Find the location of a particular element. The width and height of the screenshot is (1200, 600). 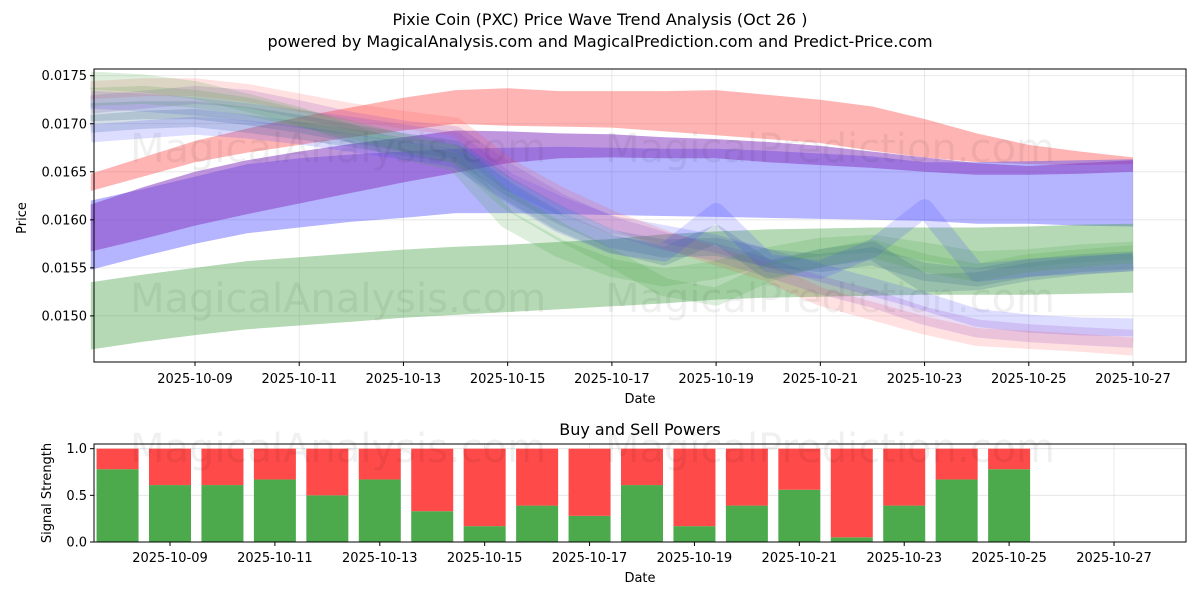

price-x-tick-label: 2025-10-19 is located at coordinates (716, 379).